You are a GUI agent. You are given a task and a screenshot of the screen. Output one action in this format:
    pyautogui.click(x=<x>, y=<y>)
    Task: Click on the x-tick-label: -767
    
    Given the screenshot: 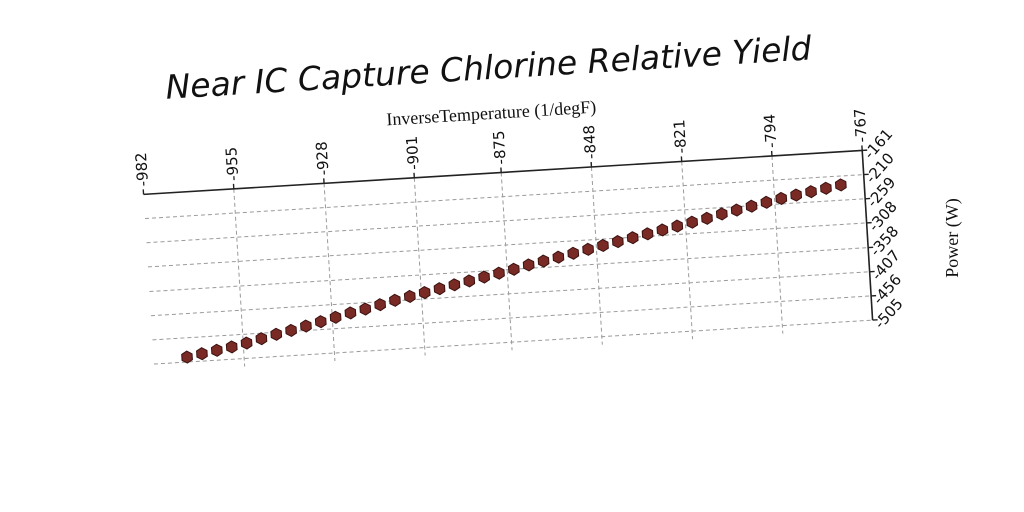 What is the action you would take?
    pyautogui.click(x=861, y=125)
    